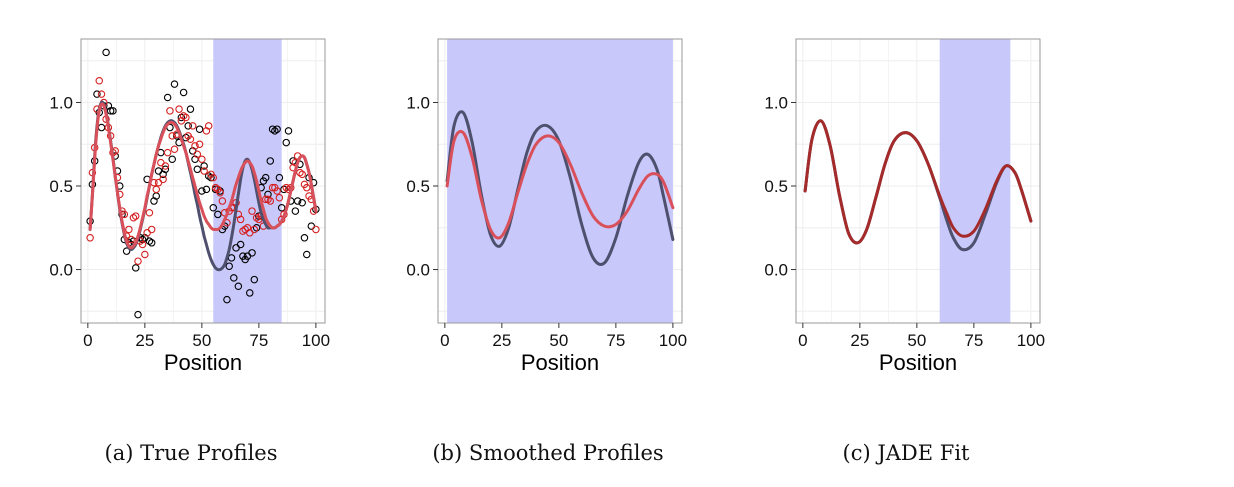 This screenshot has width=1234, height=487. What do you see at coordinates (918, 362) in the screenshot?
I see `x-axis-title: Position` at bounding box center [918, 362].